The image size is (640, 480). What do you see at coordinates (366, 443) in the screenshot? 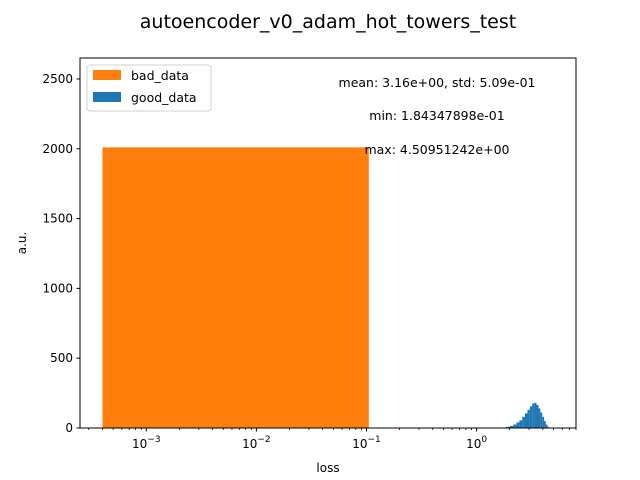
I see `x-tick-label: 10⁻¹` at bounding box center [366, 443].